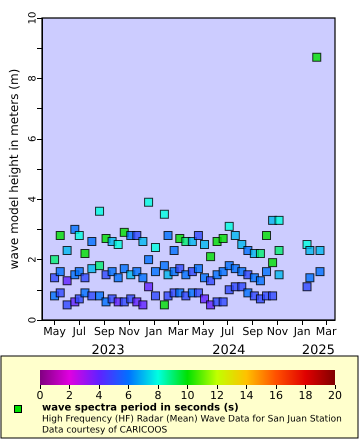  Describe the element at coordinates (229, 350) in the screenshot. I see `x2-tick-label: 2024` at that location.